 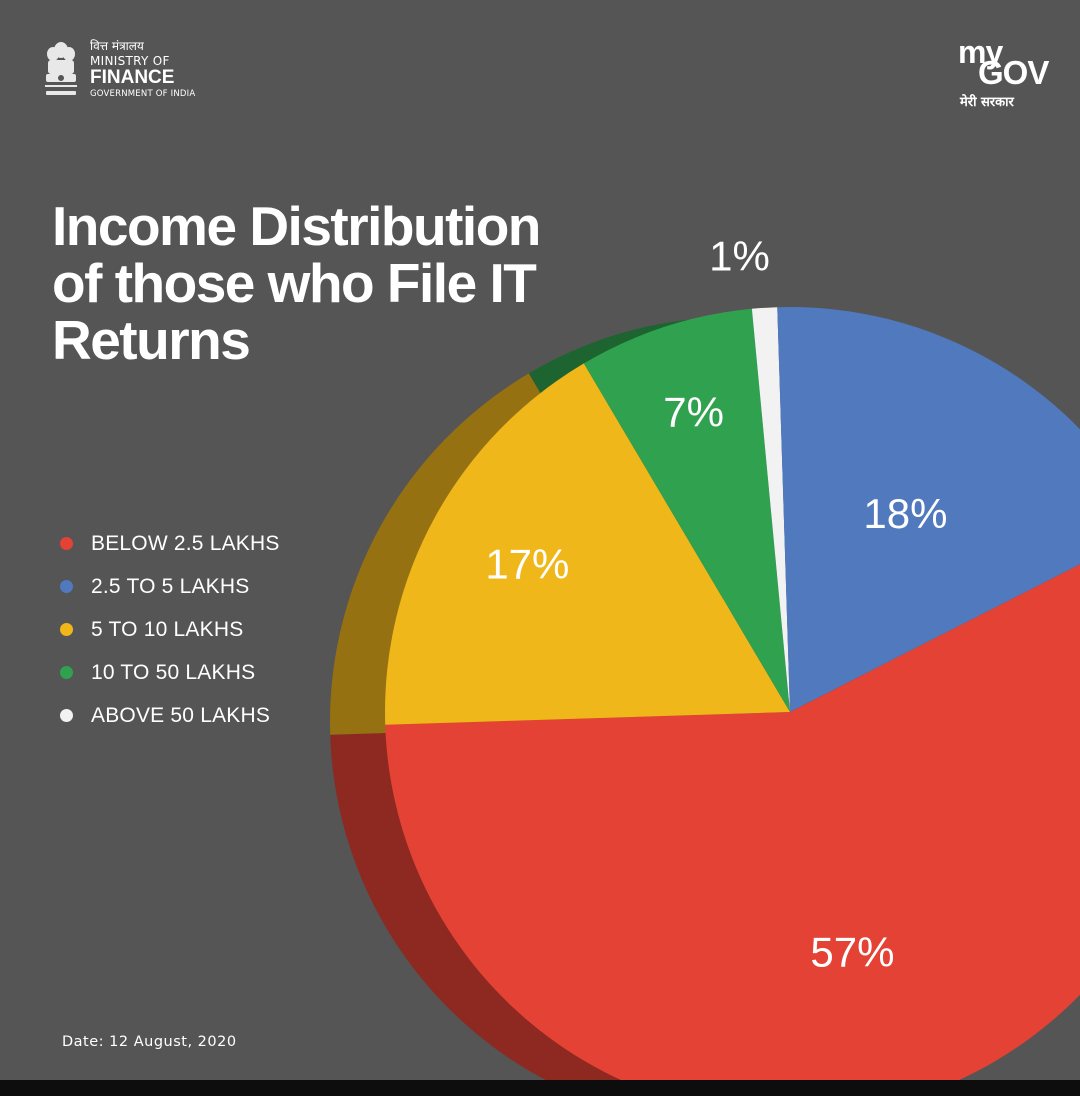 What do you see at coordinates (294, 283) in the screenshot?
I see `chart-title-line-2: of those who File IT` at bounding box center [294, 283].